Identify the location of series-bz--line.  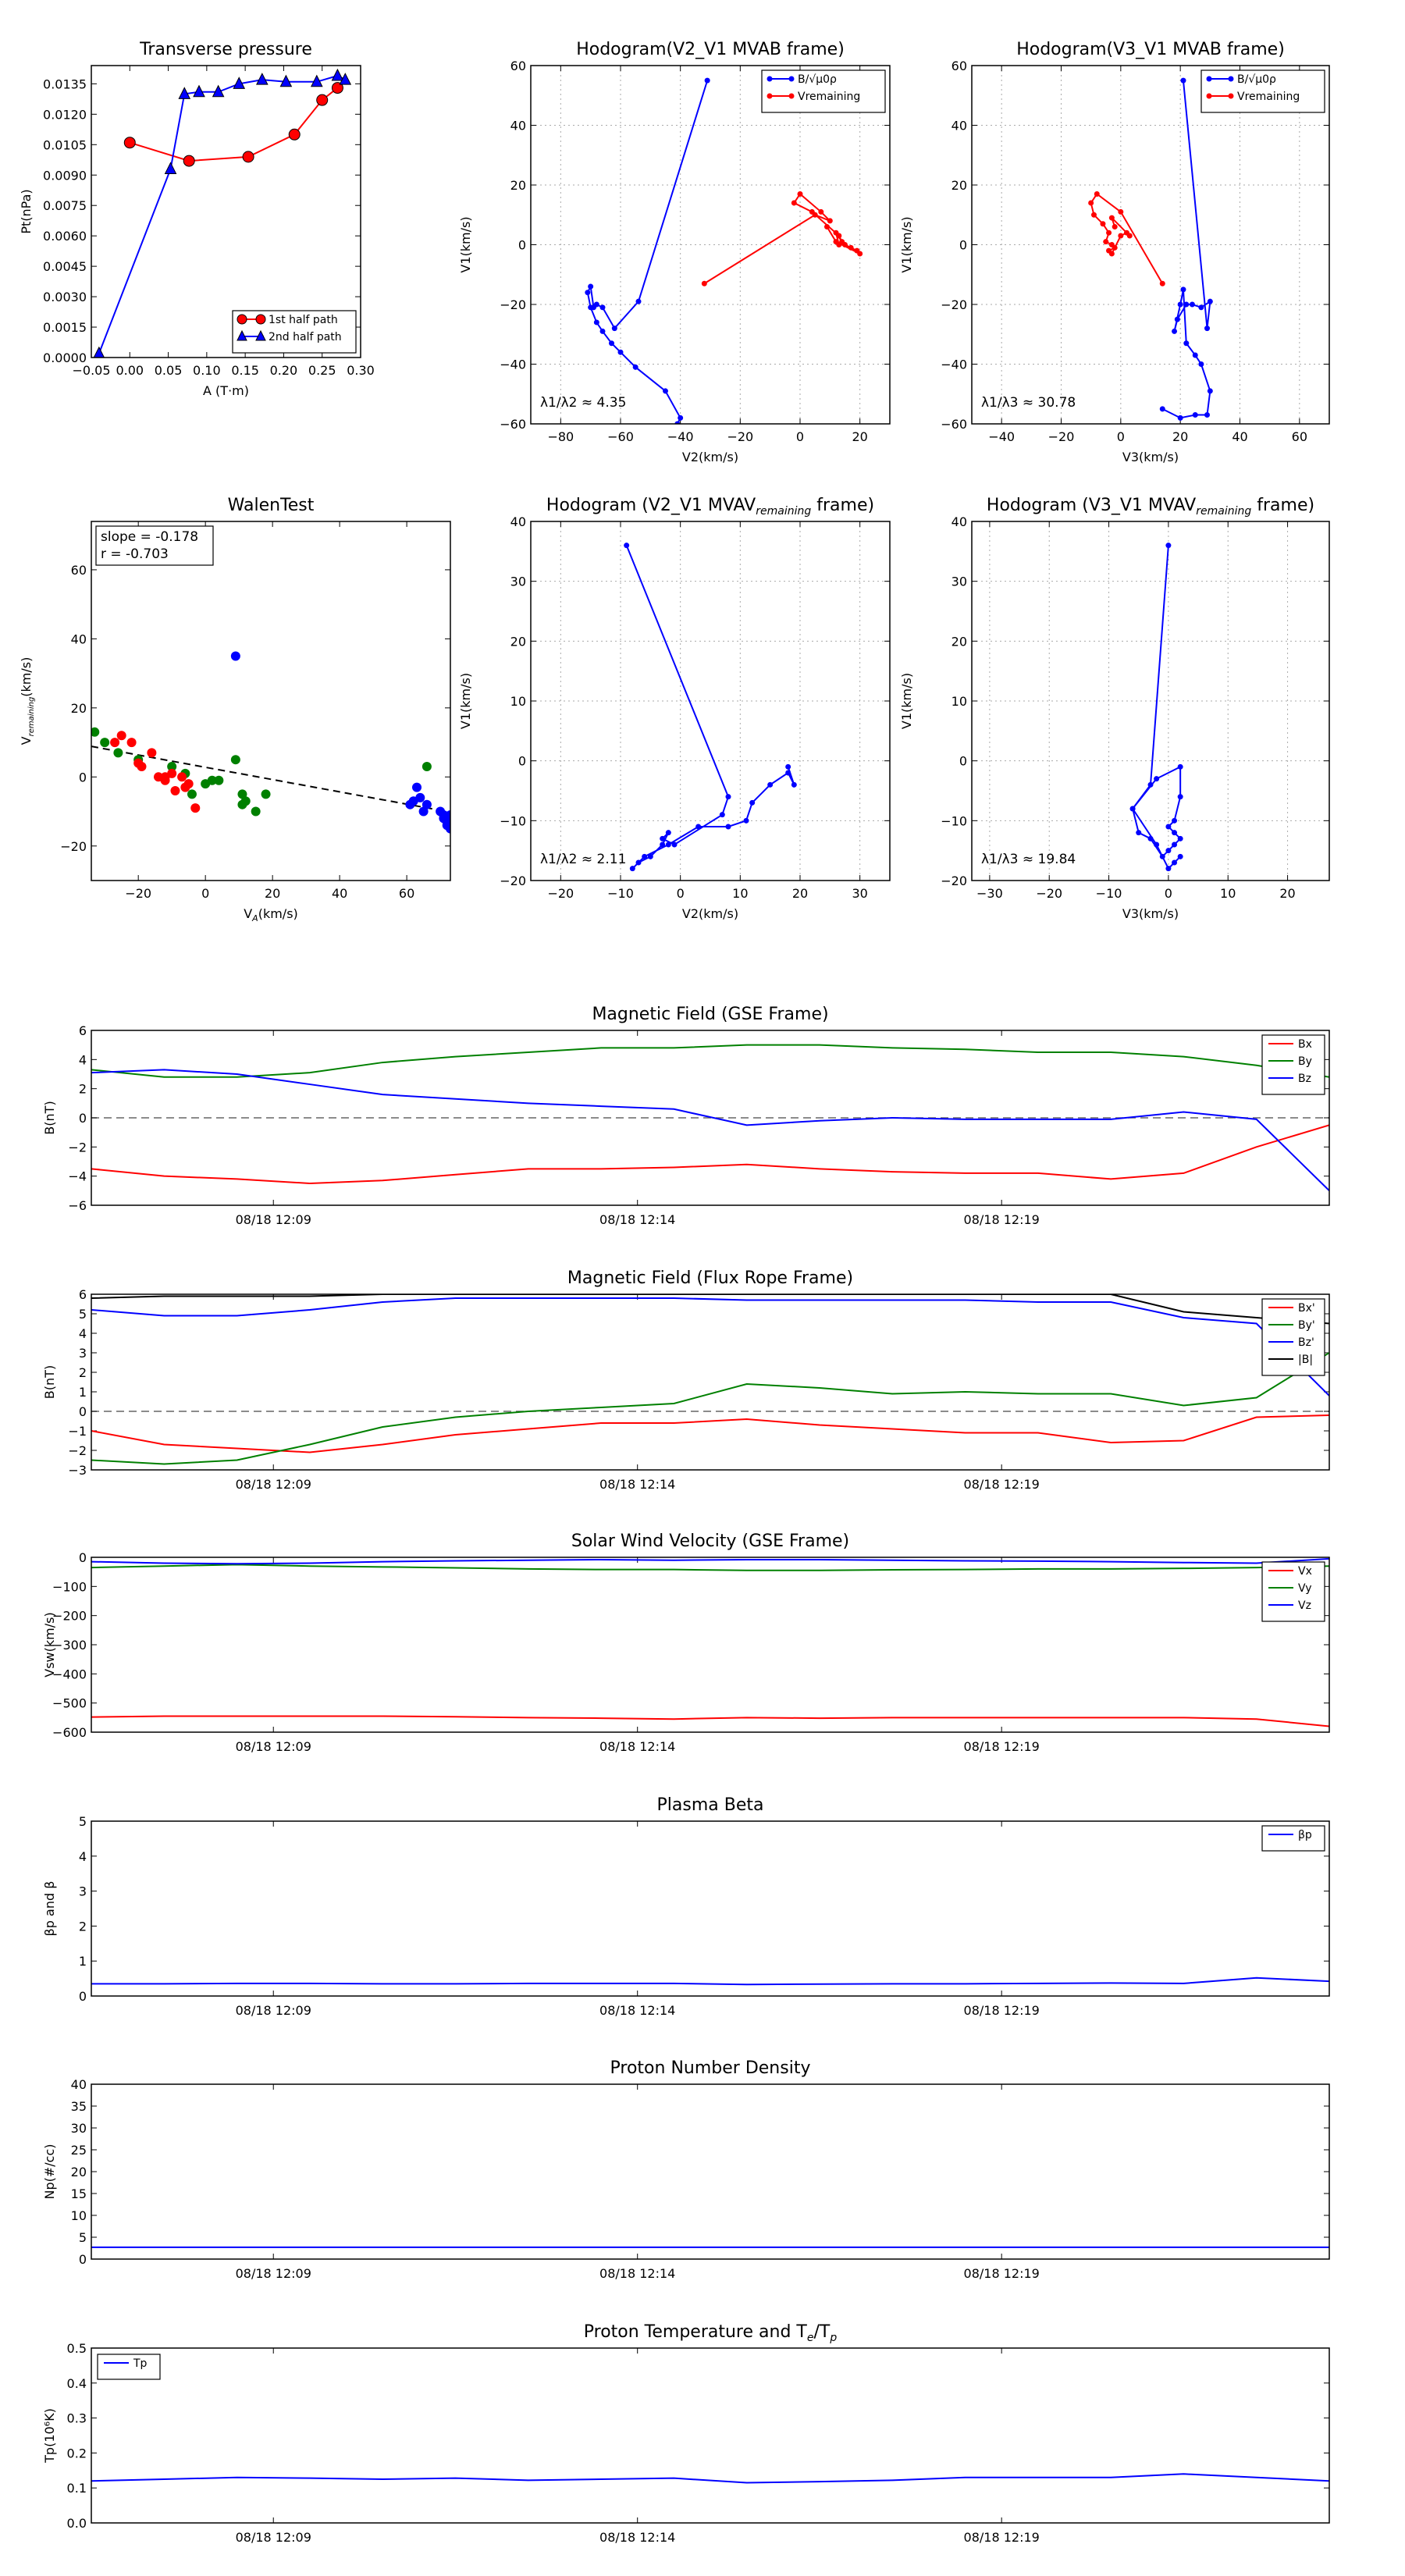
(710, 1347).